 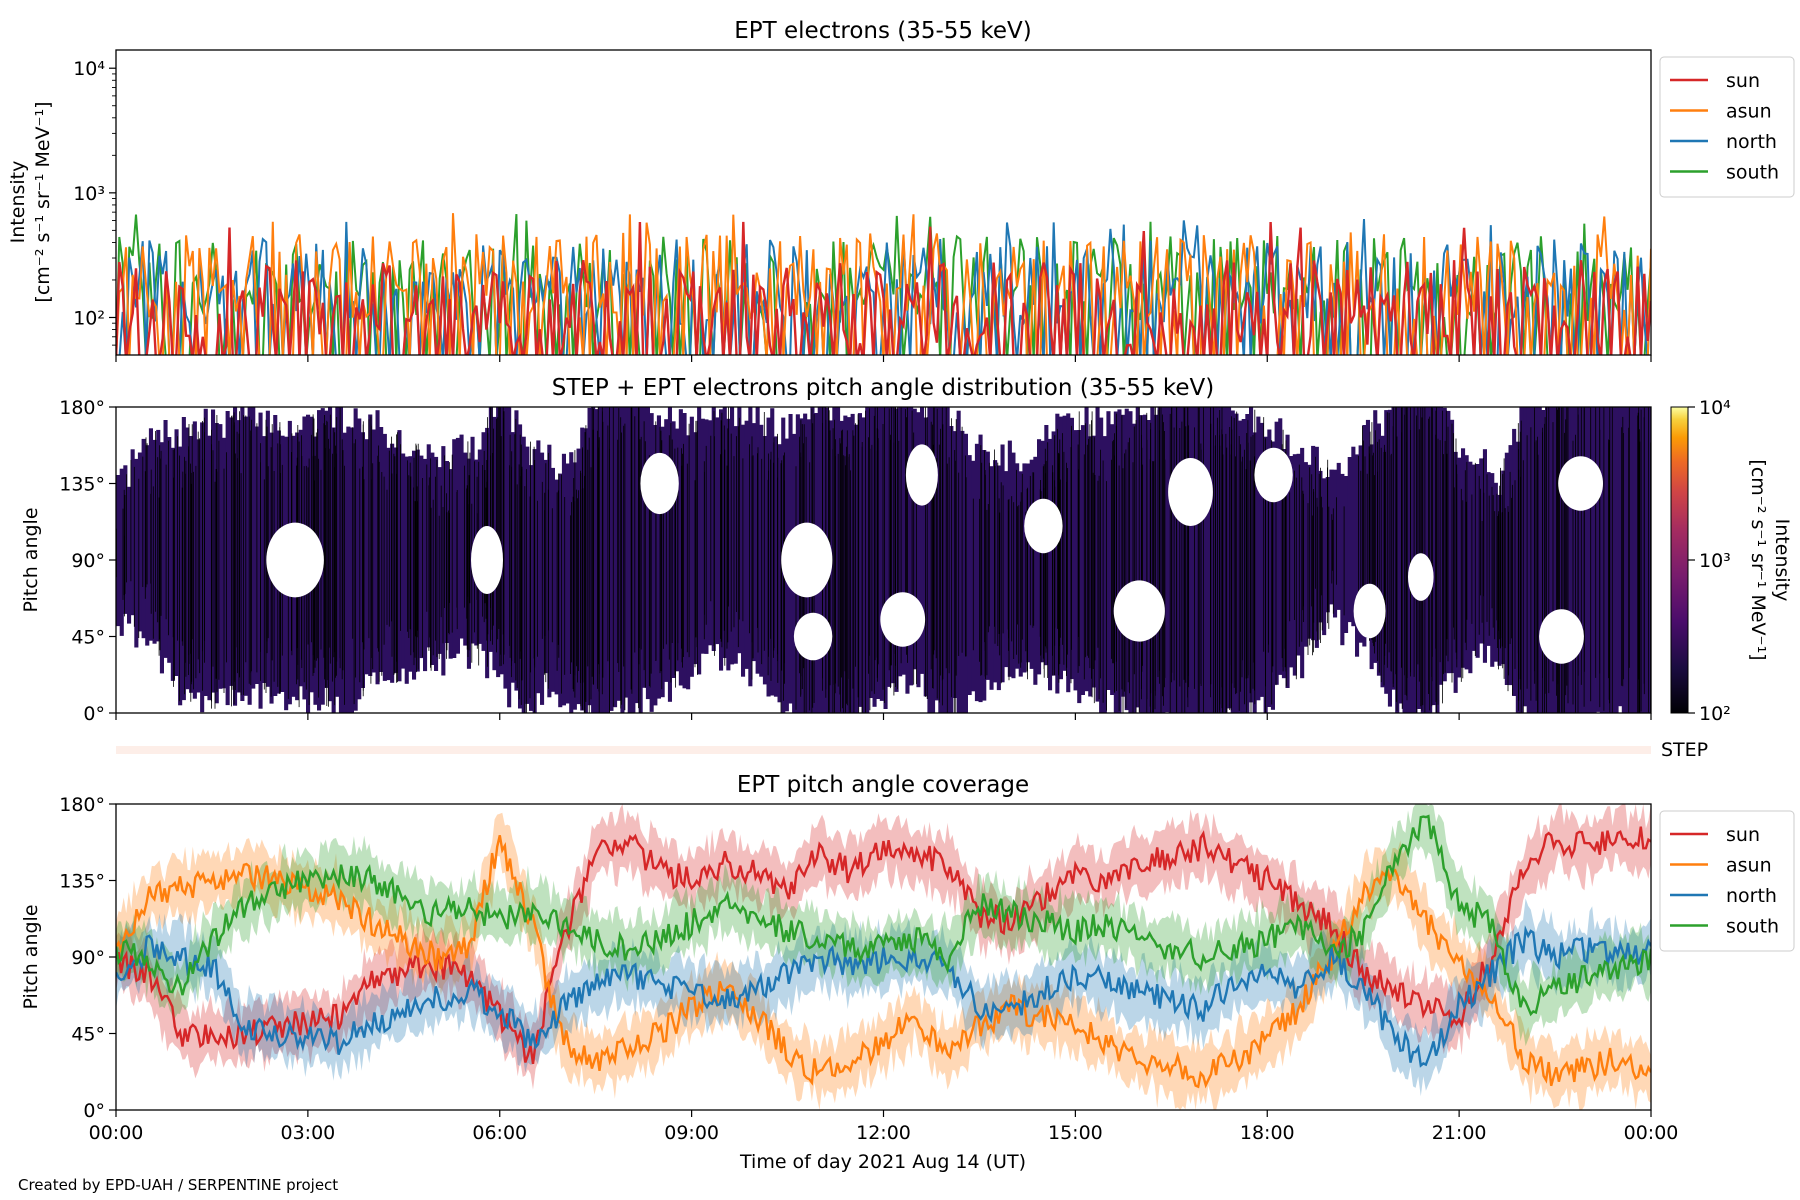 I want to click on band-north, so click(x=883, y=997).